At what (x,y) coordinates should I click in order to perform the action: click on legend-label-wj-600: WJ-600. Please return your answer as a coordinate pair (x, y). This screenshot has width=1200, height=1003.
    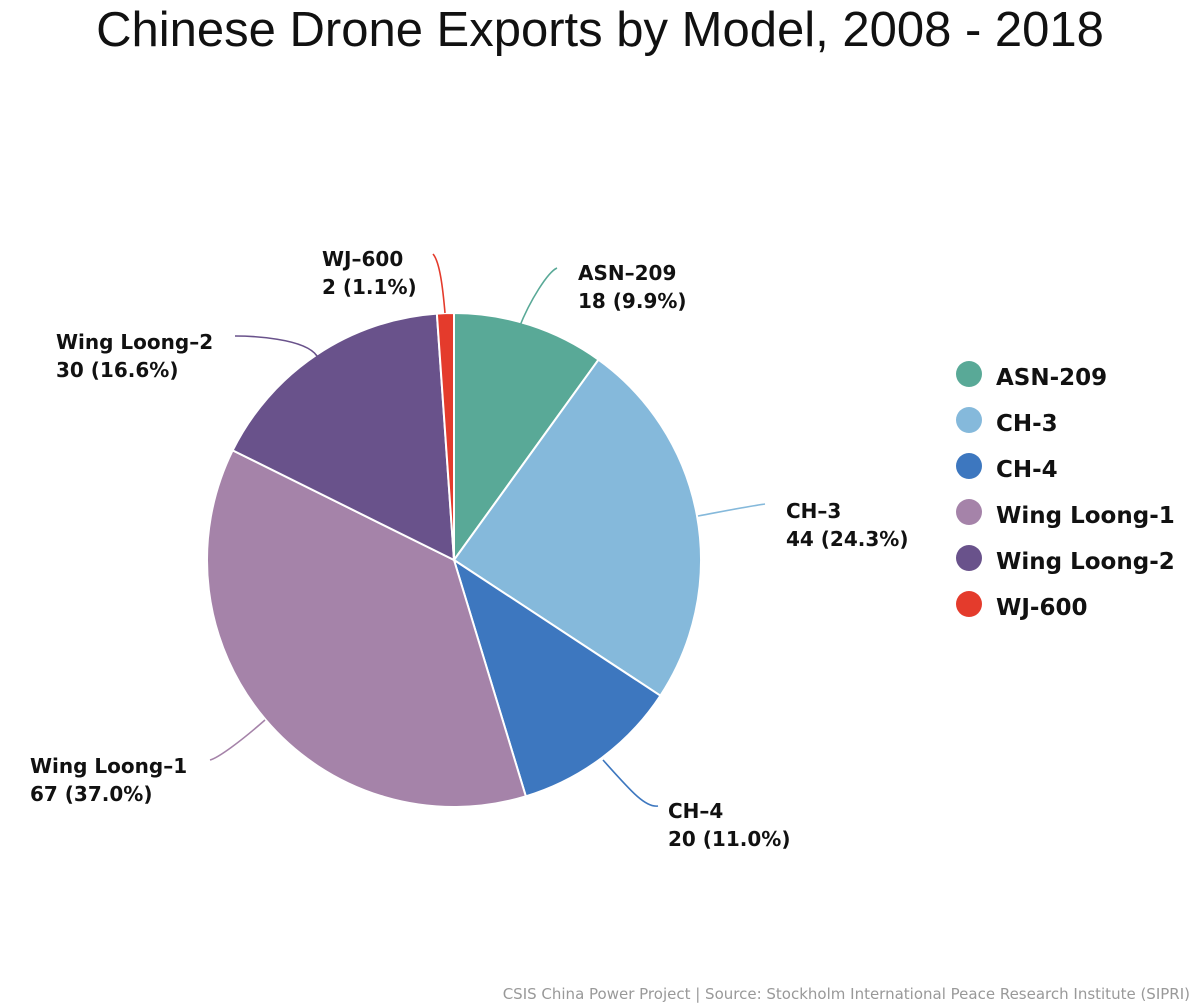
    Looking at the image, I should click on (1041, 608).